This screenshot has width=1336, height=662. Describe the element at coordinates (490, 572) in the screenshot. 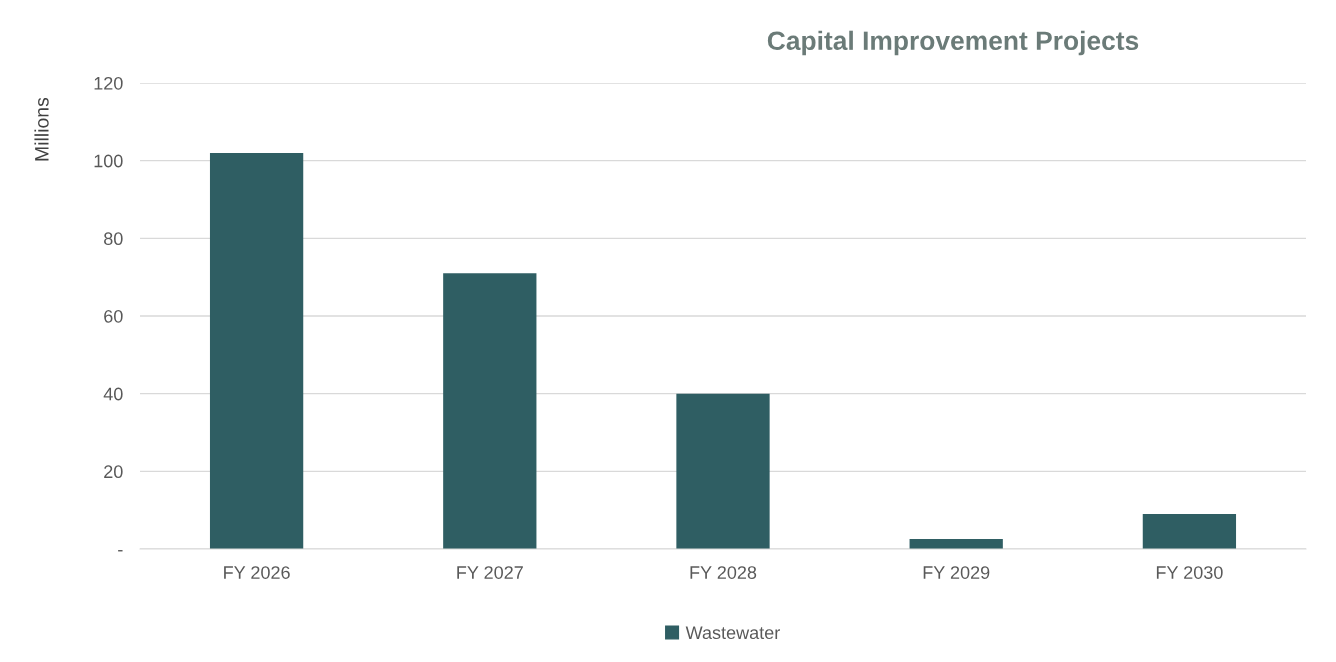

I see `x-tick-label: FY 2027` at that location.